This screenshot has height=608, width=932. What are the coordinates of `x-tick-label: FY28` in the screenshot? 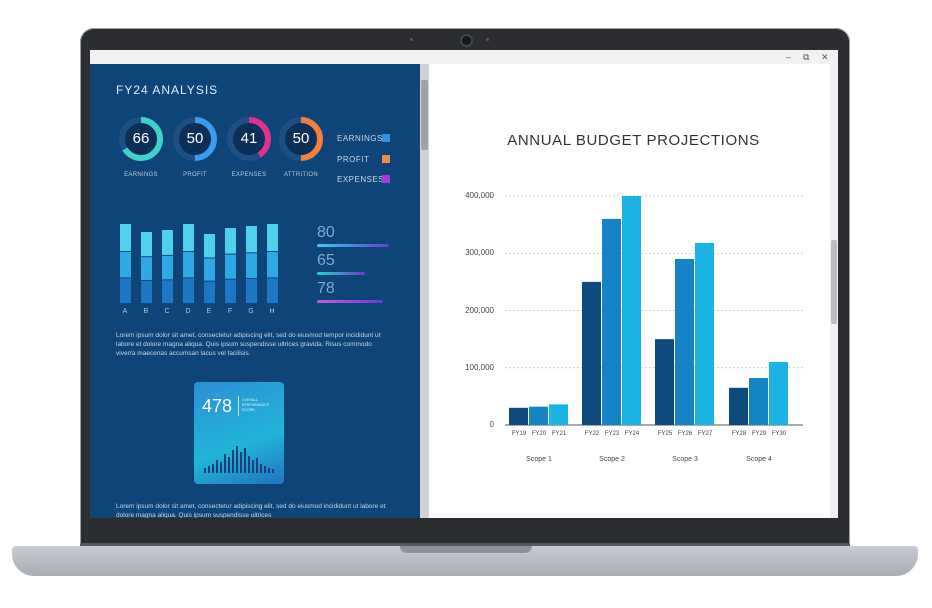 It's located at (739, 434).